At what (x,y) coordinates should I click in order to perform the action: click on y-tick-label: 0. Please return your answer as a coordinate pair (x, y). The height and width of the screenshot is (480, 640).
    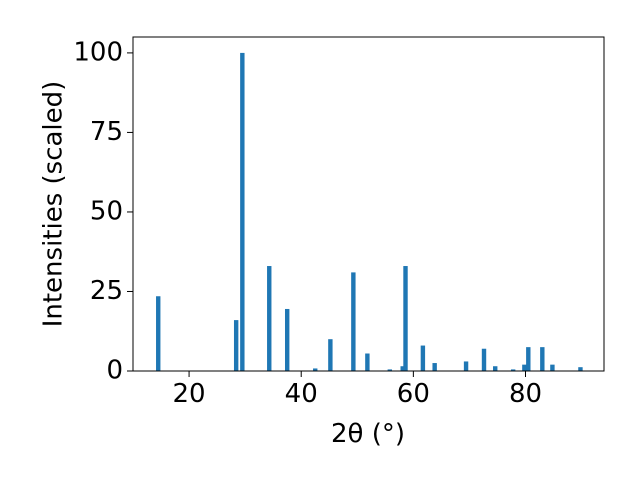
    Looking at the image, I should click on (114, 371).